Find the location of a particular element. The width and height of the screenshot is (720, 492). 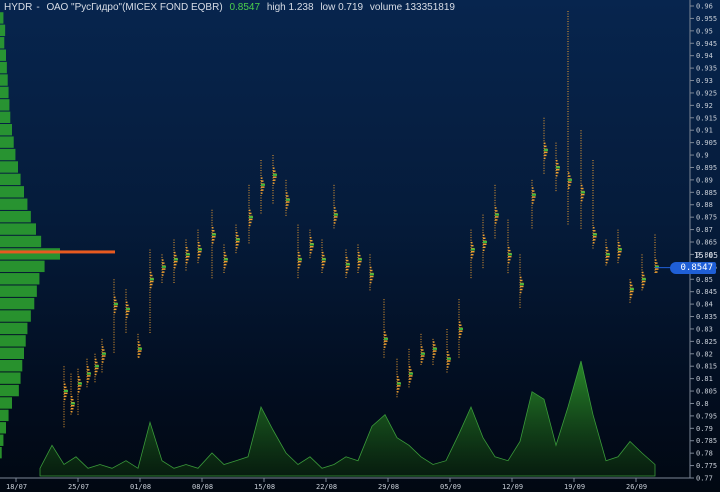

time-tick-label: 26/09 is located at coordinates (636, 487).